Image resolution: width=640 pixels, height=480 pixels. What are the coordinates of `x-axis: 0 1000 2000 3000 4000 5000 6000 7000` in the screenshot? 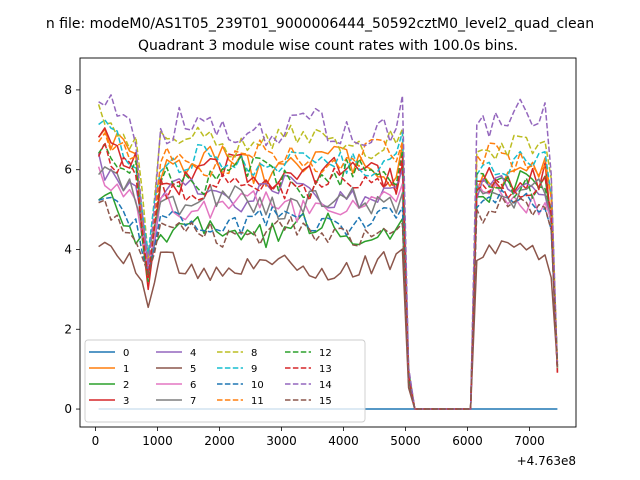 It's located at (318, 437).